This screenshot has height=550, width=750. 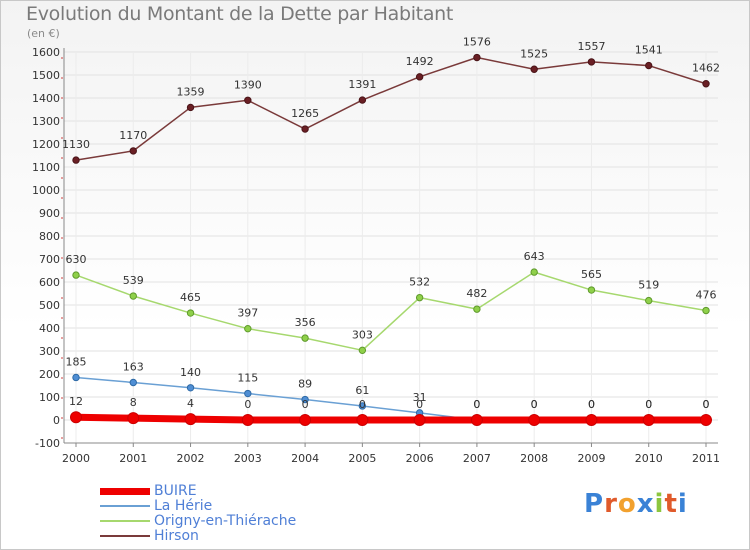 I want to click on data-label: 482, so click(x=476, y=293).